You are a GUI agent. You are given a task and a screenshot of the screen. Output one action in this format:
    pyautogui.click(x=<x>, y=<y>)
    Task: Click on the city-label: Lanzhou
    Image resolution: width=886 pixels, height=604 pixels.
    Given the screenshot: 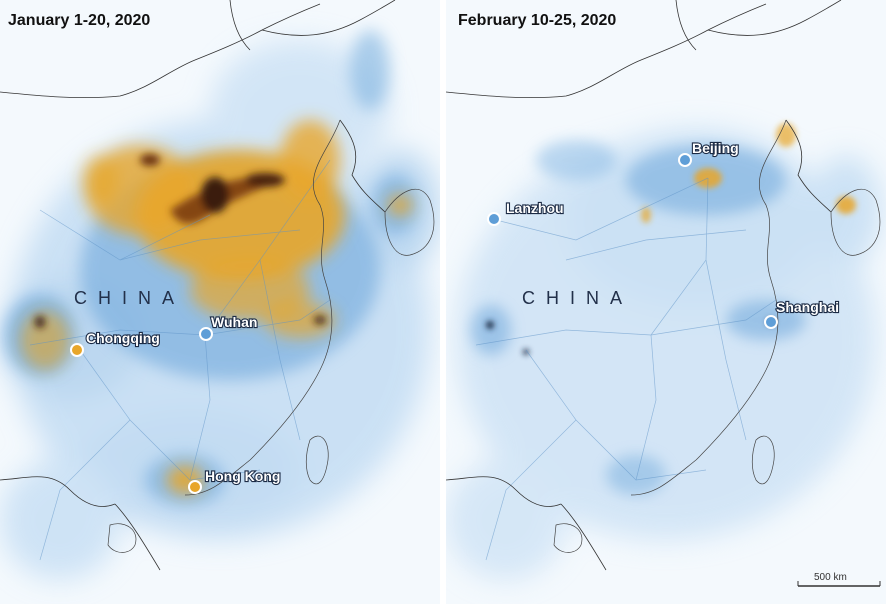 What is the action you would take?
    pyautogui.click(x=535, y=208)
    